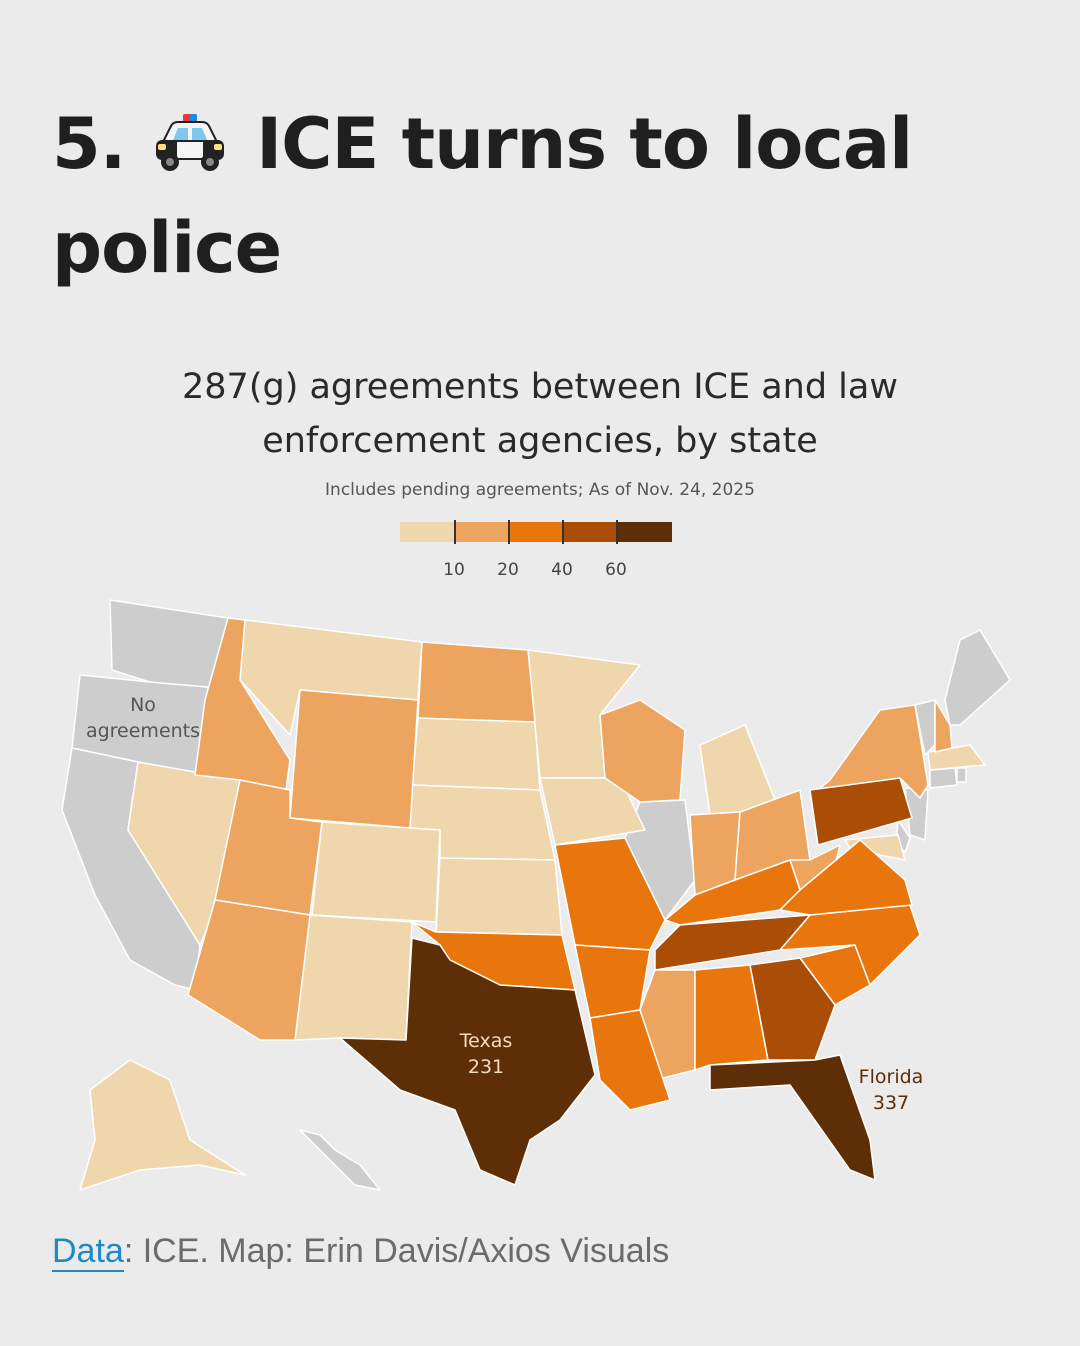 The height and width of the screenshot is (1346, 1080). I want to click on state-tn, so click(732, 942).